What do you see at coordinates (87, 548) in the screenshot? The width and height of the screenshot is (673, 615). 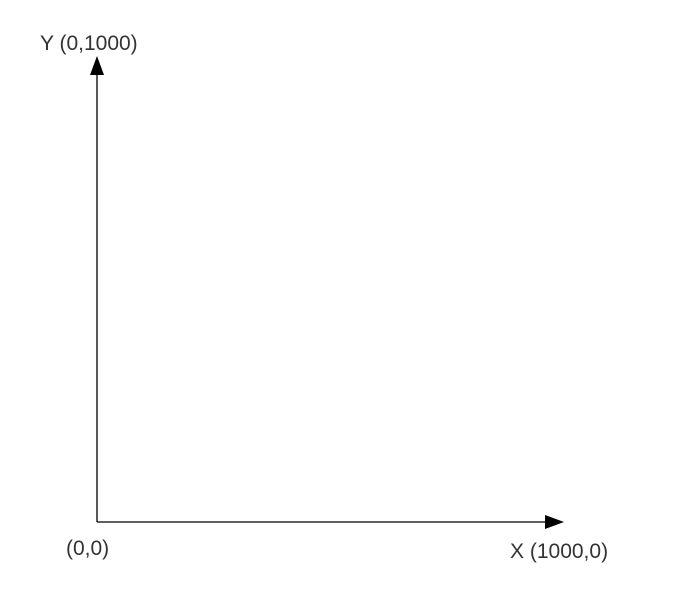 I see `origin-label: (0,0)` at bounding box center [87, 548].